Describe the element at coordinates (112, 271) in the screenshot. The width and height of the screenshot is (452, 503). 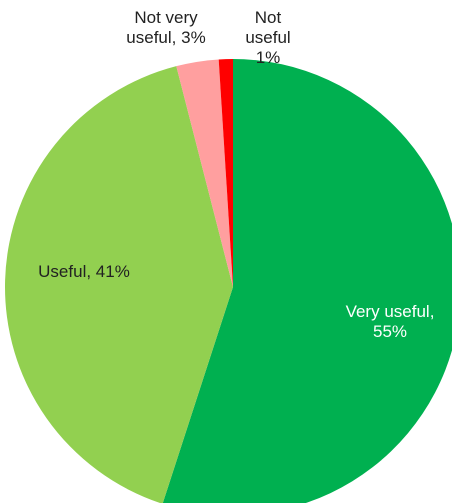
I see `label-value: 41%` at that location.